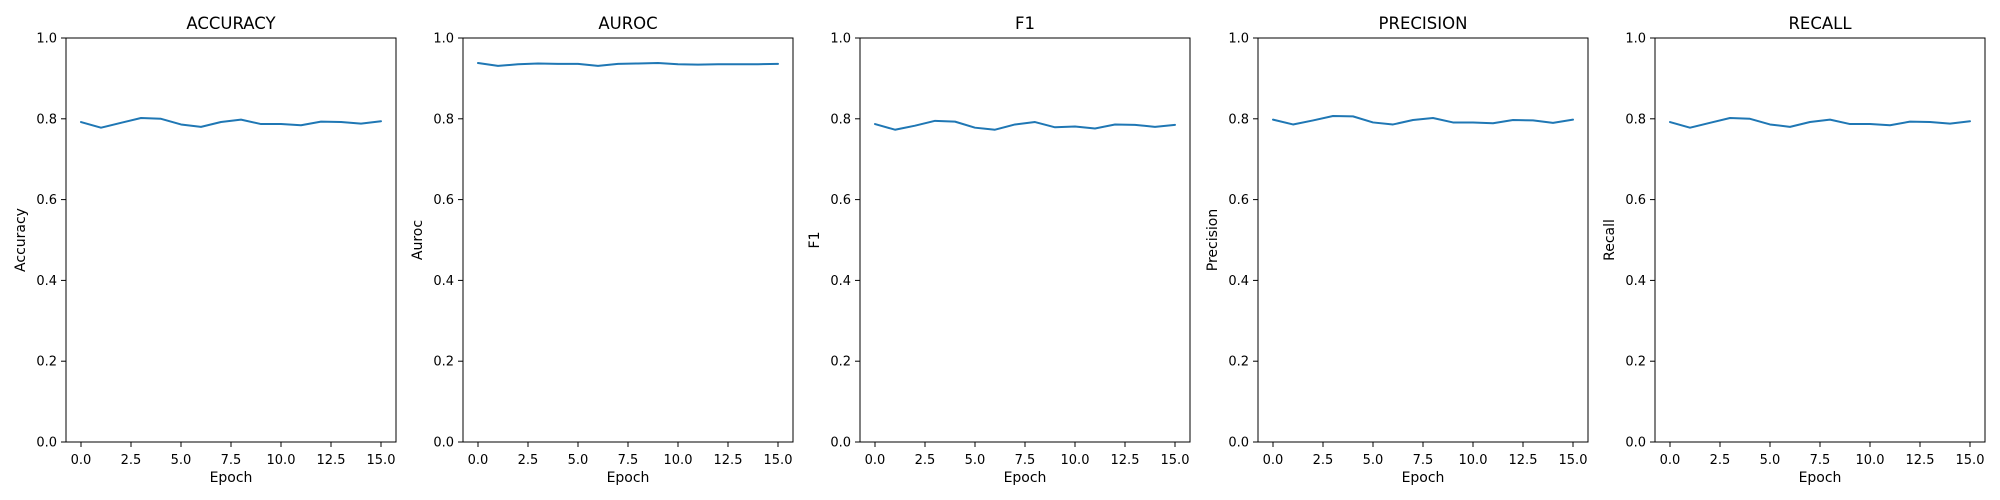  I want to click on x-tick-label-recall-0: 0.0, so click(1670, 460).